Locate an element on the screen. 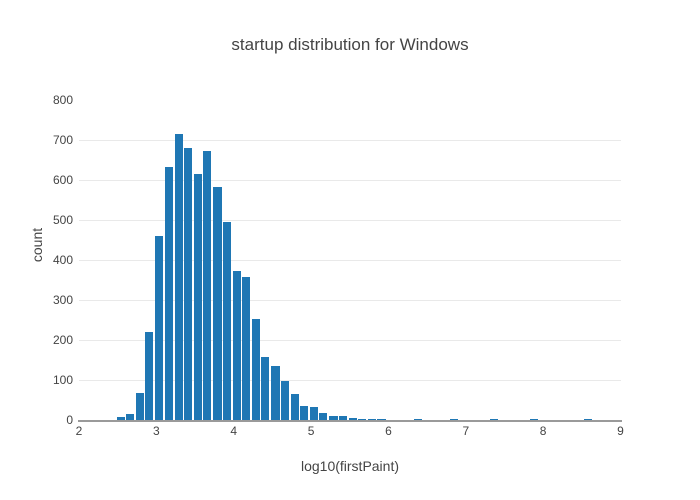 Image resolution: width=700 pixels, height=500 pixels. x-tick-label: 8 is located at coordinates (543, 431).